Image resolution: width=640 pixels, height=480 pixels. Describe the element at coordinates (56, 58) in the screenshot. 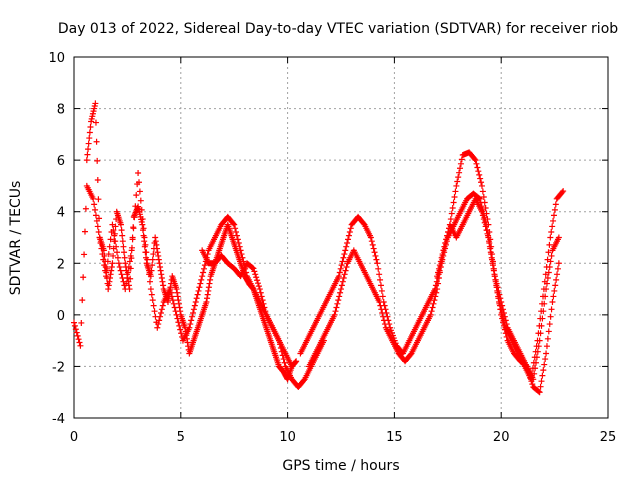

I see `y-tick-label: 10` at that location.